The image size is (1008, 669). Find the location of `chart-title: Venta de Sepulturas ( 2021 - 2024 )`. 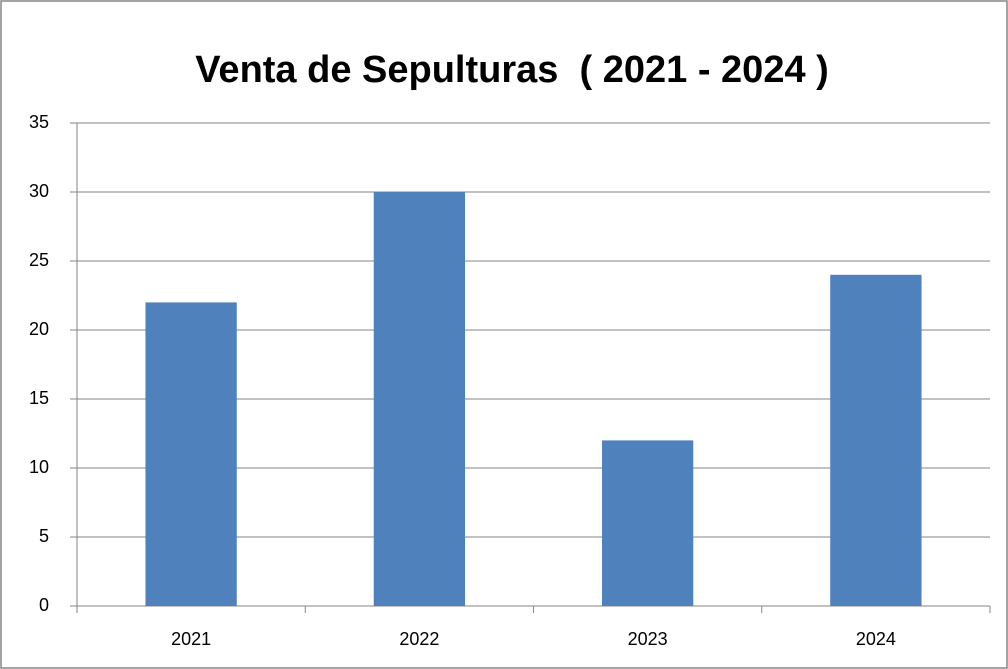

chart-title: Venta de Sepulturas ( 2021 - 2024 ) is located at coordinates (512, 70).